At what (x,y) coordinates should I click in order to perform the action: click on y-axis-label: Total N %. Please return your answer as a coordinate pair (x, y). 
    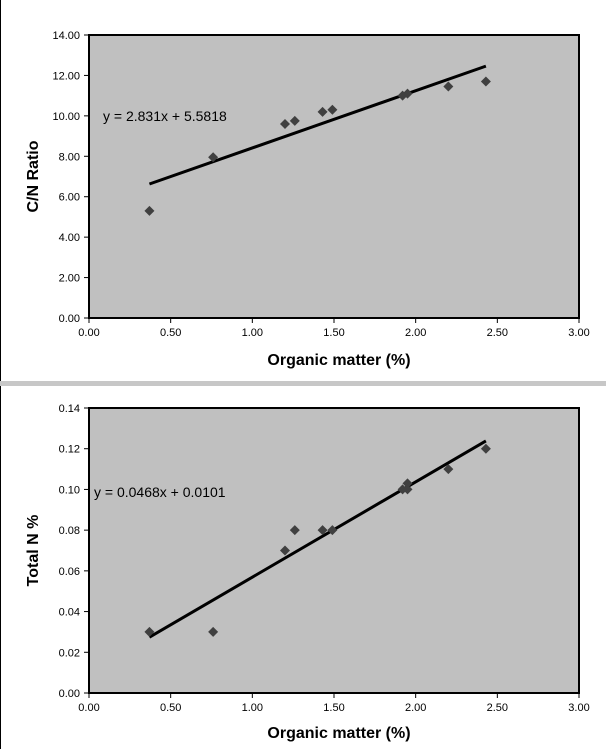
    Looking at the image, I should click on (33, 551).